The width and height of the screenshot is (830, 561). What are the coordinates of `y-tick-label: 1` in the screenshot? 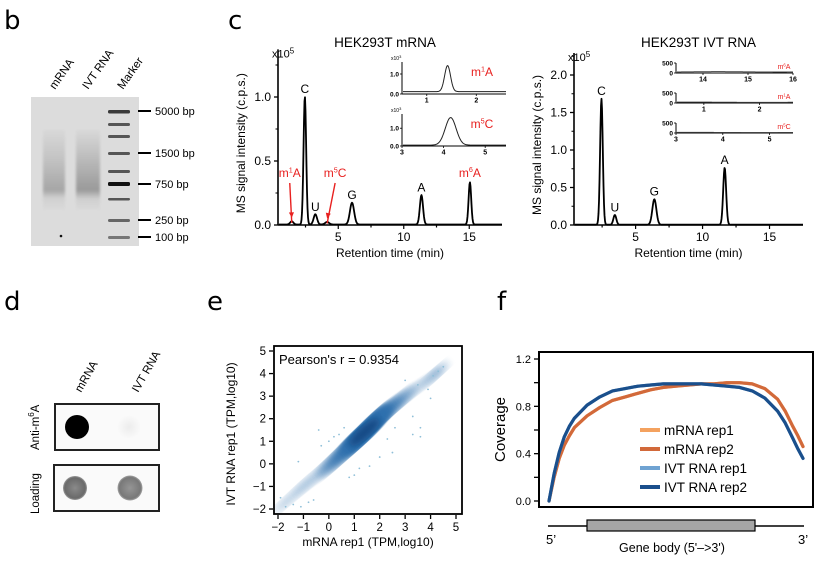 It's located at (263, 442).